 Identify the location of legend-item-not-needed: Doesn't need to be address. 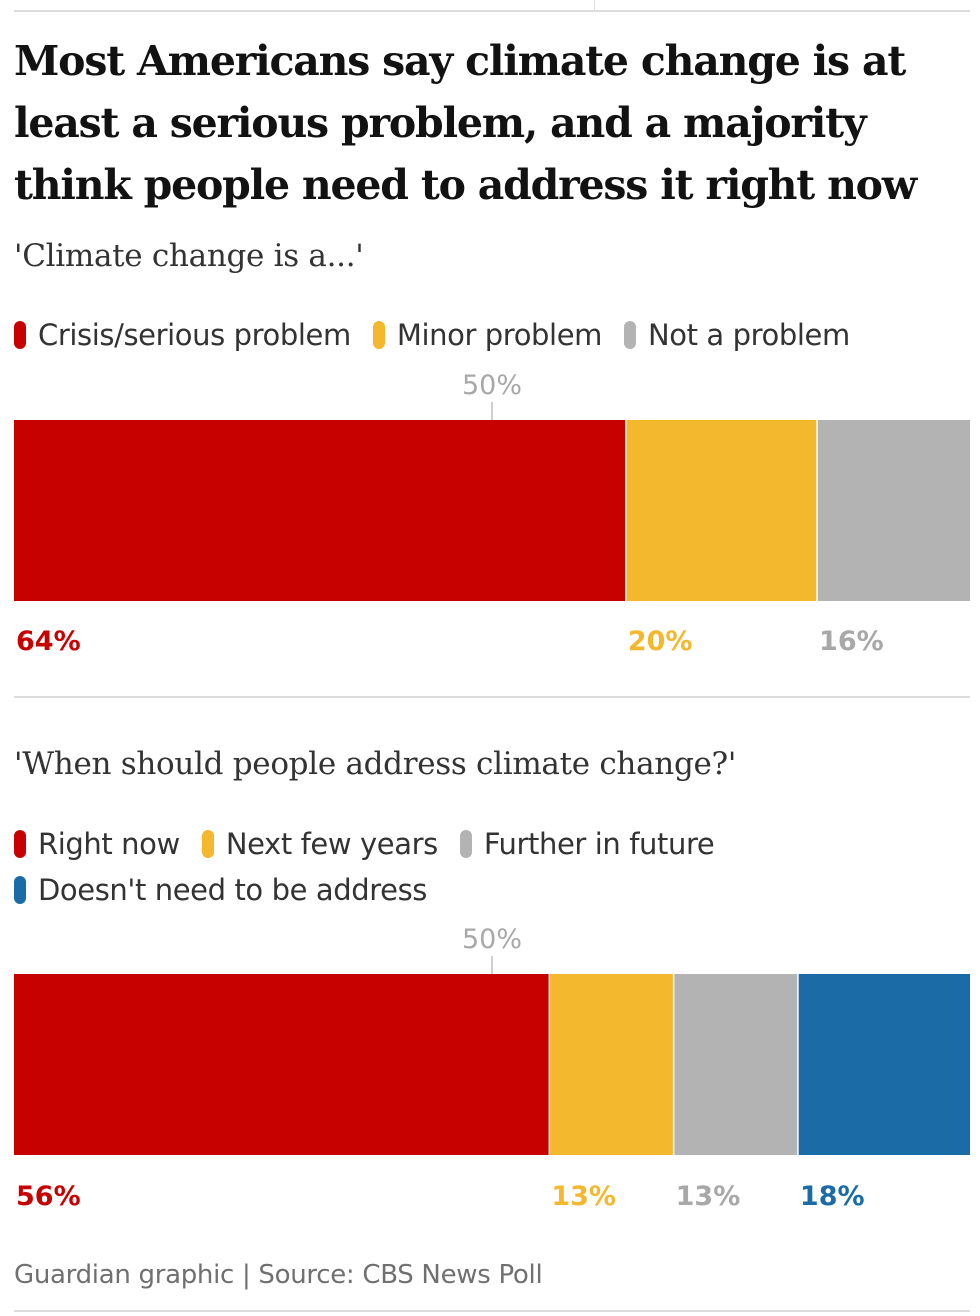
(220, 890).